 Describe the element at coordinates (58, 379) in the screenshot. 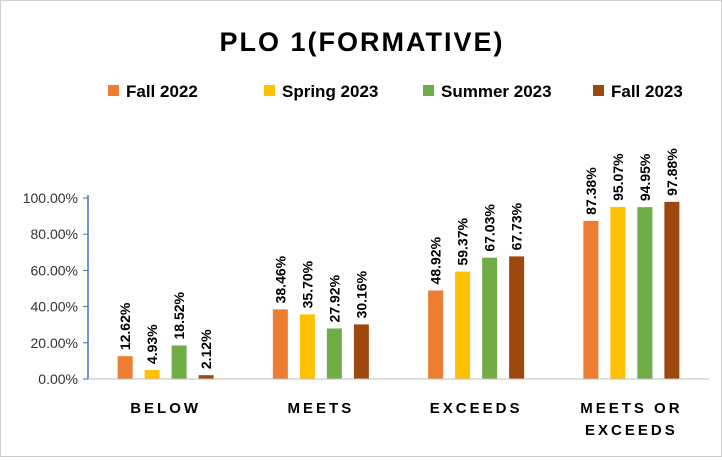

I see `y-tick-label-0: 0.00%` at that location.